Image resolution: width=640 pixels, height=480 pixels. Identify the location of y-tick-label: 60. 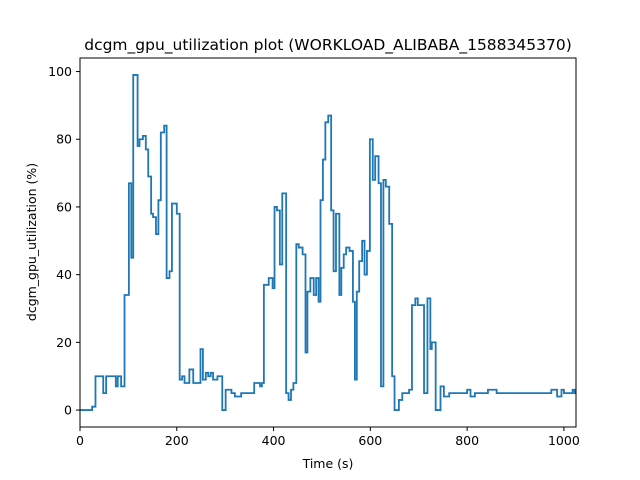
(64, 206).